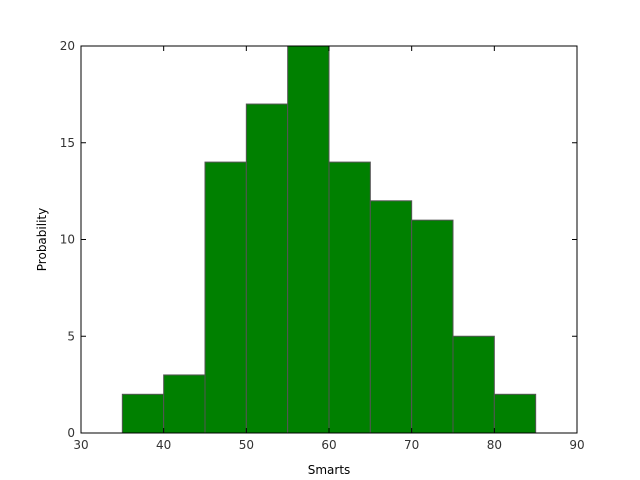  Describe the element at coordinates (329, 470) in the screenshot. I see `x-axis-label: Smarts` at that location.